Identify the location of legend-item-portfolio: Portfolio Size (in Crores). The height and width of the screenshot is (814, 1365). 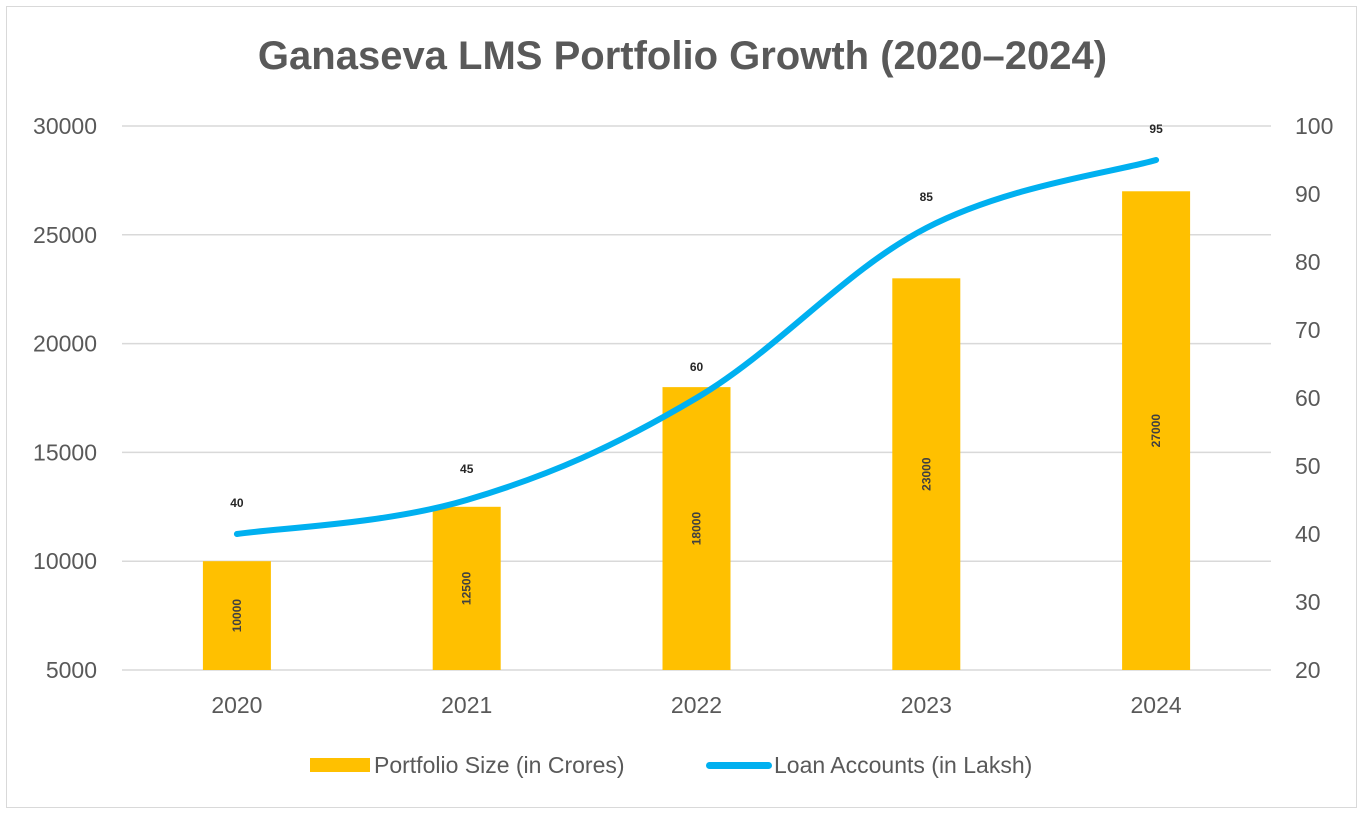
(467, 765).